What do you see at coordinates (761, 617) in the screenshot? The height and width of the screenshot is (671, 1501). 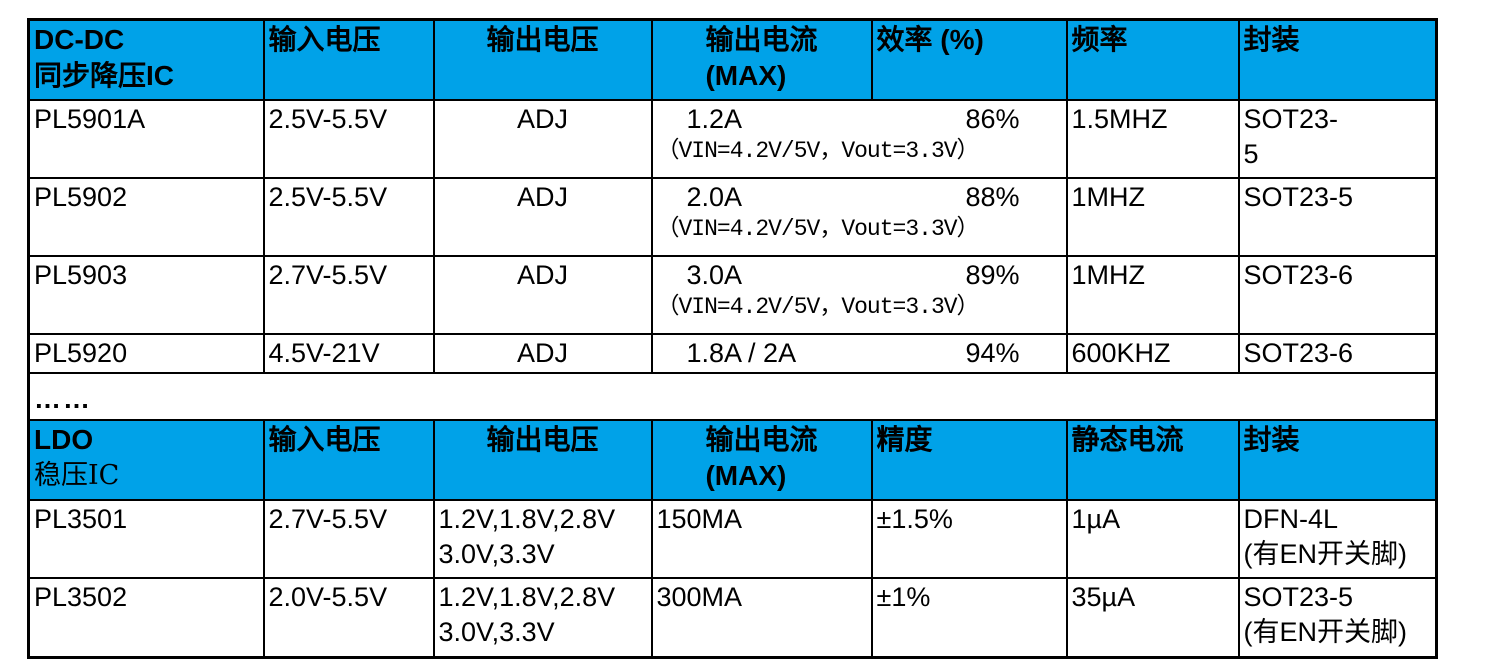 I see `cell-iout: 300MA` at bounding box center [761, 617].